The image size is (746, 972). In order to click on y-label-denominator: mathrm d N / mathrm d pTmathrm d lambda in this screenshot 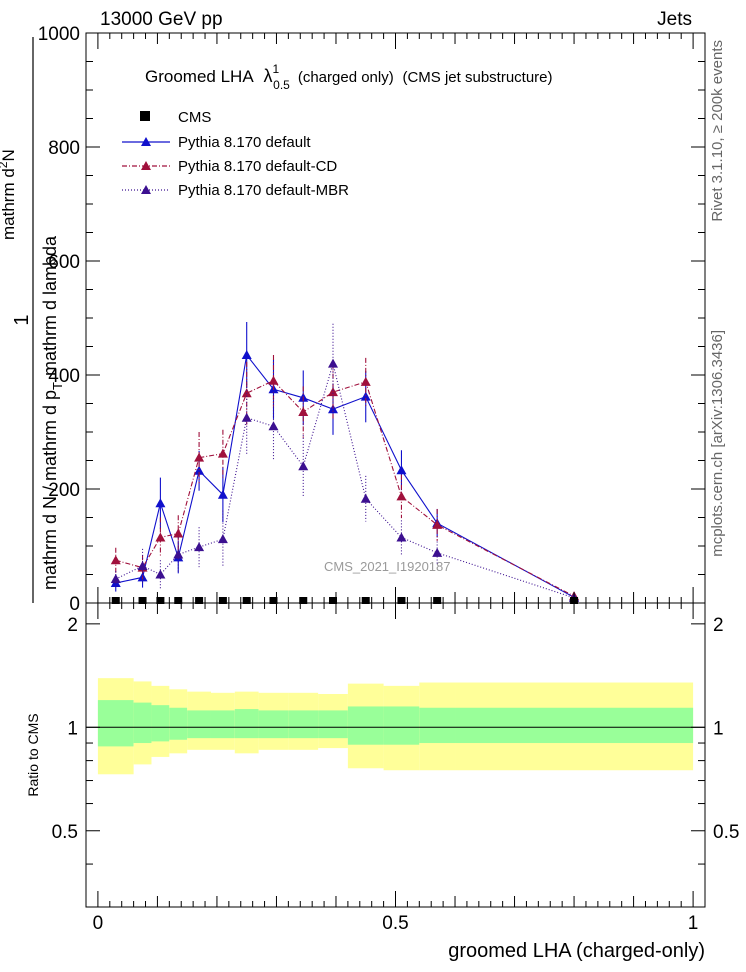, I will do `click(52, 412)`.